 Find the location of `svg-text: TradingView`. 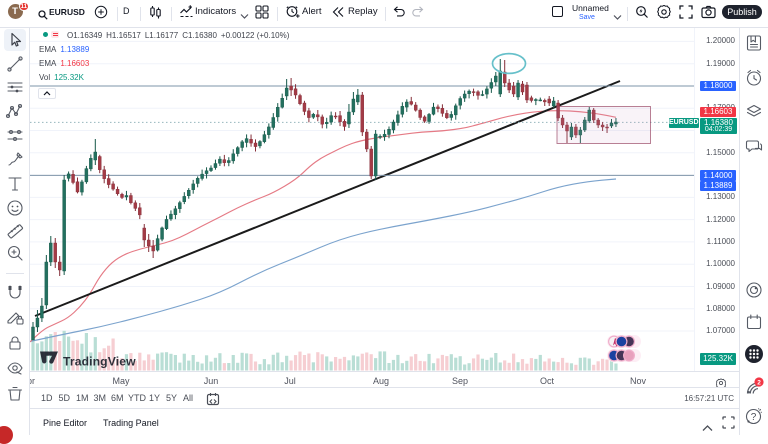

svg-text: TradingView is located at coordinates (99, 362).